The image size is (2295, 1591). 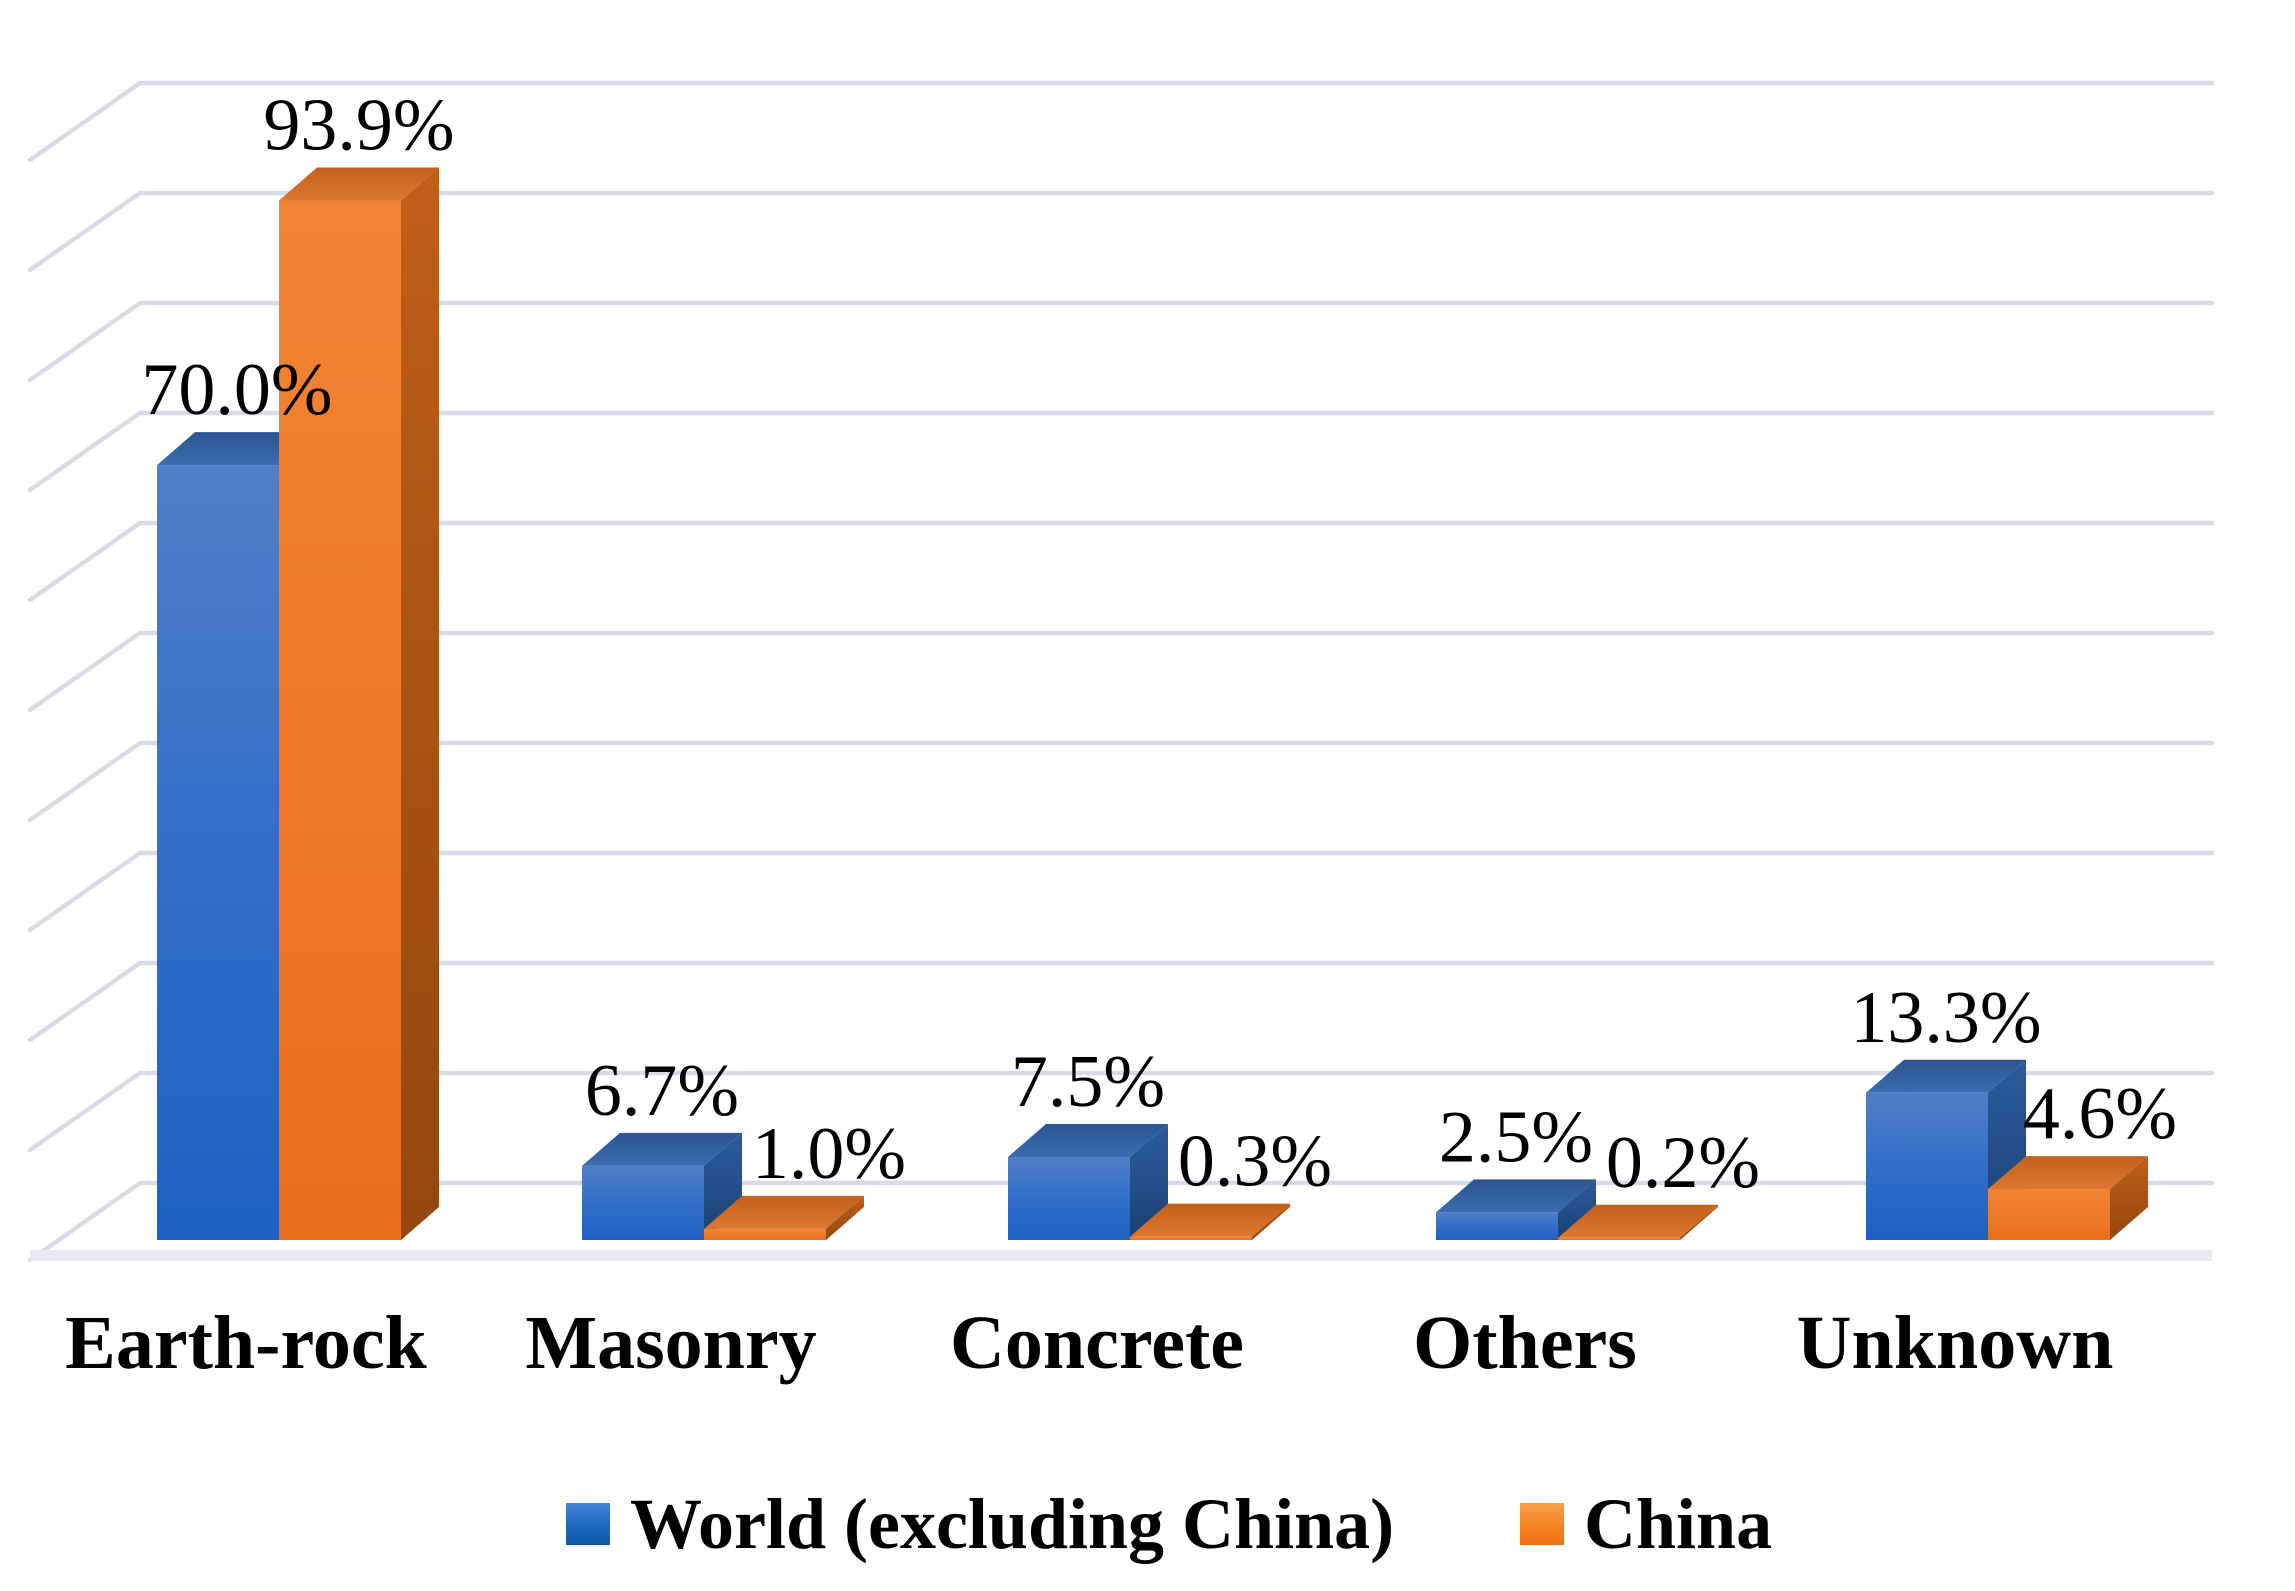 What do you see at coordinates (829, 1154) in the screenshot?
I see `value-label-china-masonry: 1.0%` at bounding box center [829, 1154].